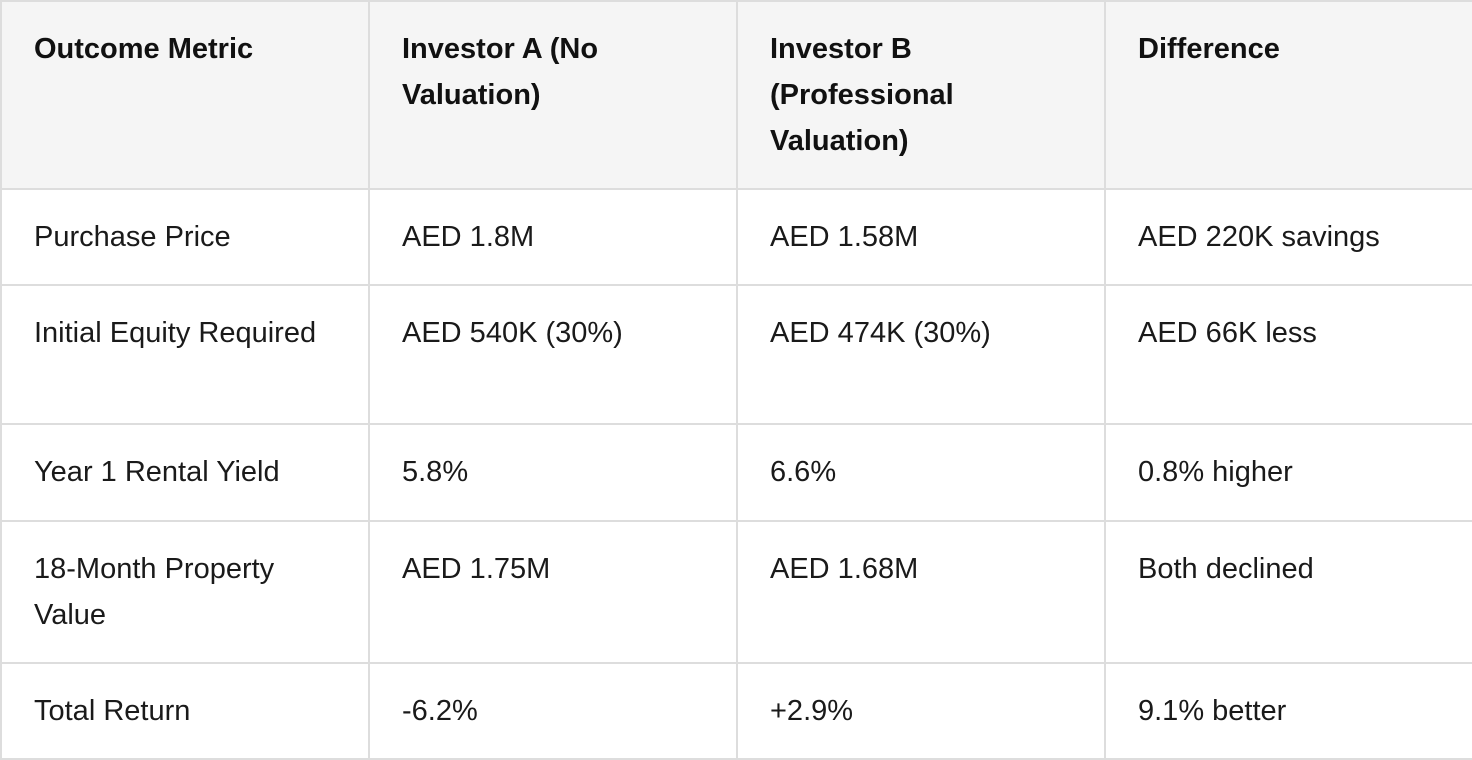  I want to click on column-header-investor-b: Investor B (Professional Valuation), so click(921, 95).